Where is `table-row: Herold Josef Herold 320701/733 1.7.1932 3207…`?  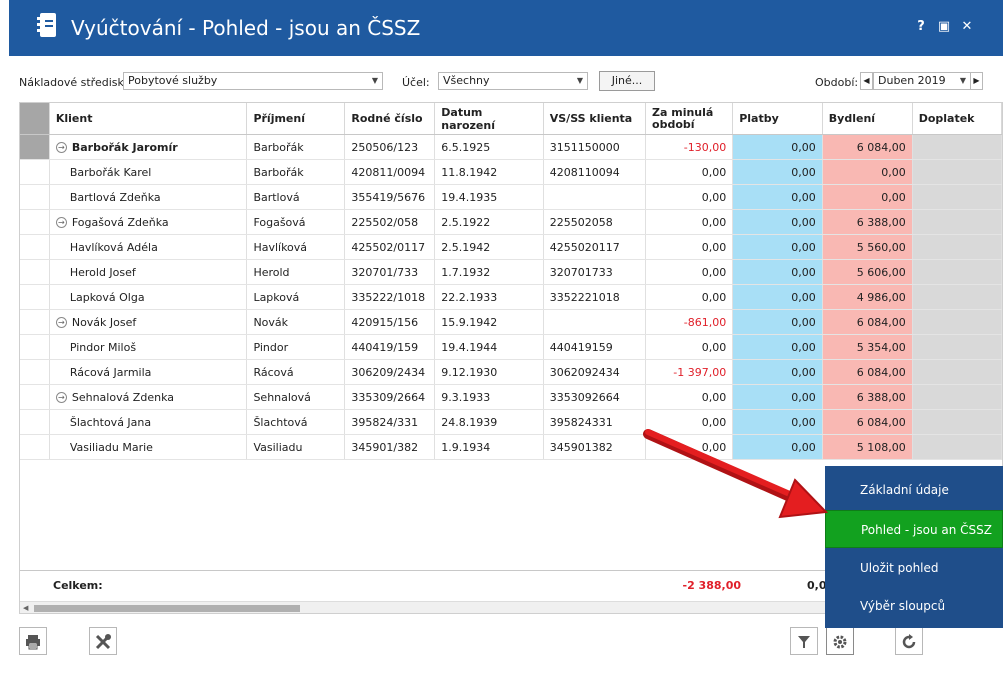 table-row: Herold Josef Herold 320701/733 1.7.1932 3207… is located at coordinates (511, 272).